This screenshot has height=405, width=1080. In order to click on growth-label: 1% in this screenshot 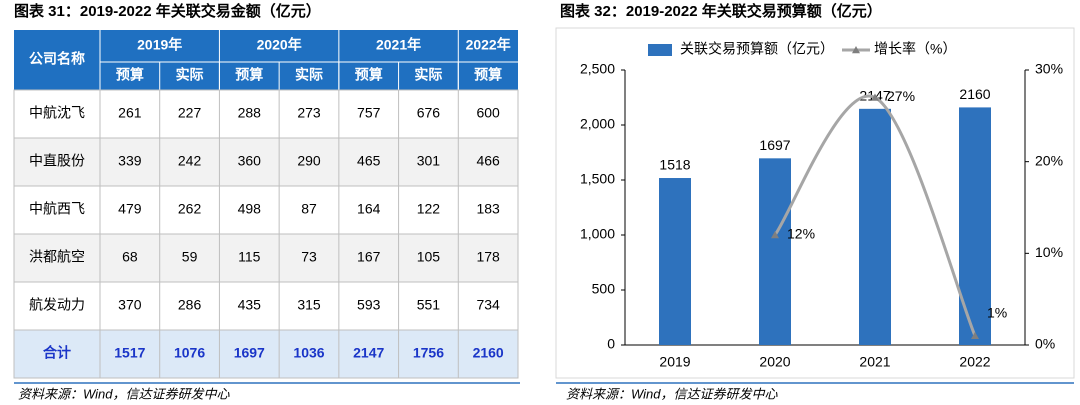, I will do `click(997, 313)`.